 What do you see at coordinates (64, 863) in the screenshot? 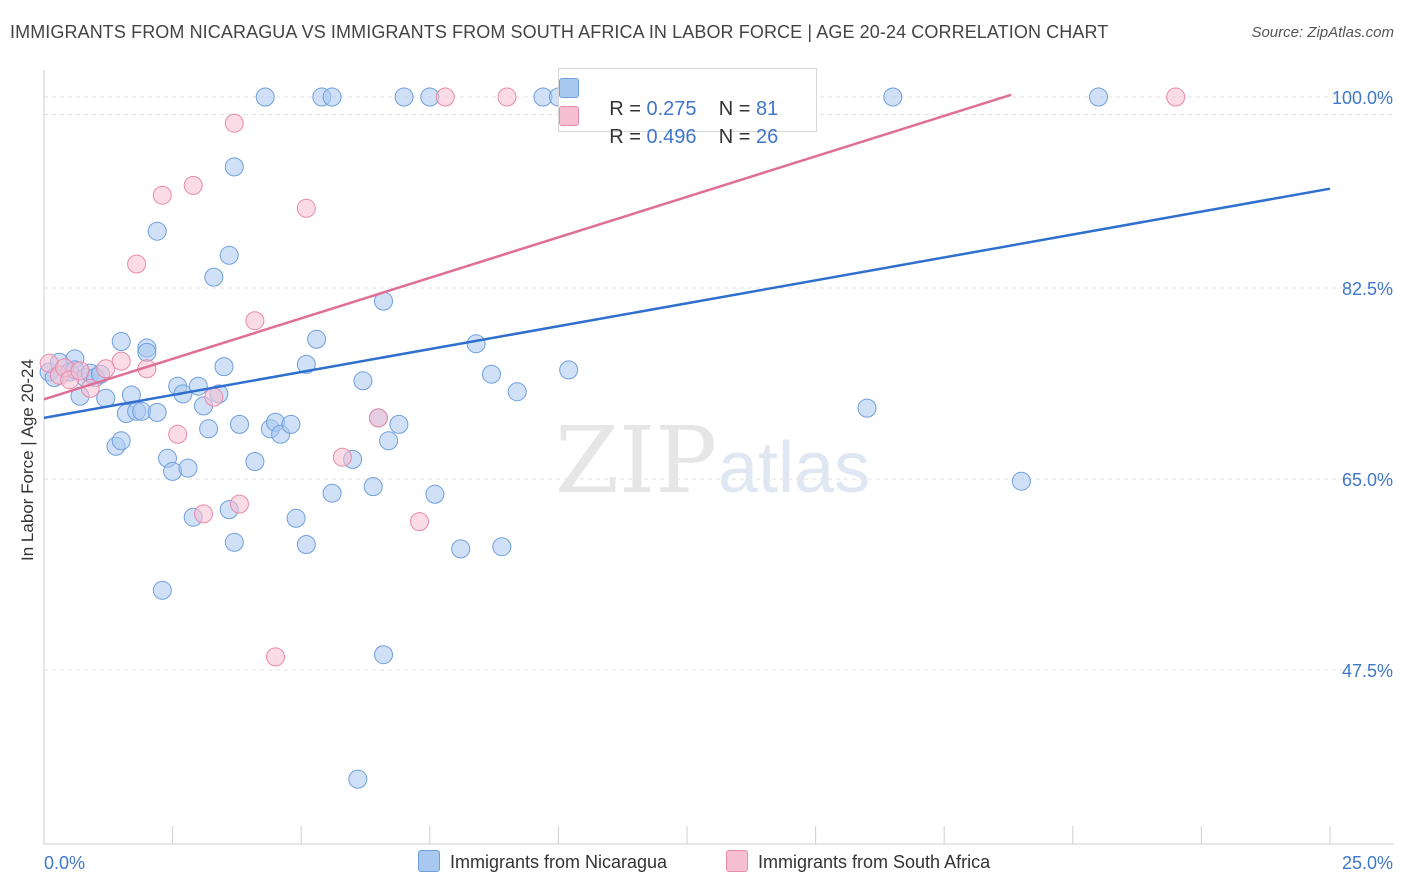
I see `x-tick-label-min: 0.0%` at bounding box center [64, 863].